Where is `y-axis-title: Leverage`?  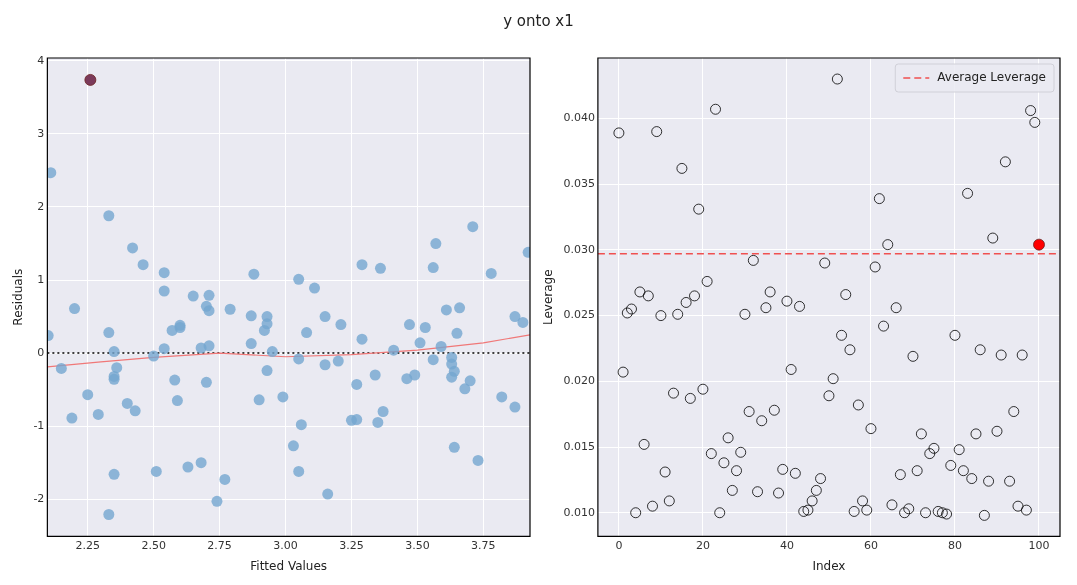 y-axis-title: Leverage is located at coordinates (548, 297).